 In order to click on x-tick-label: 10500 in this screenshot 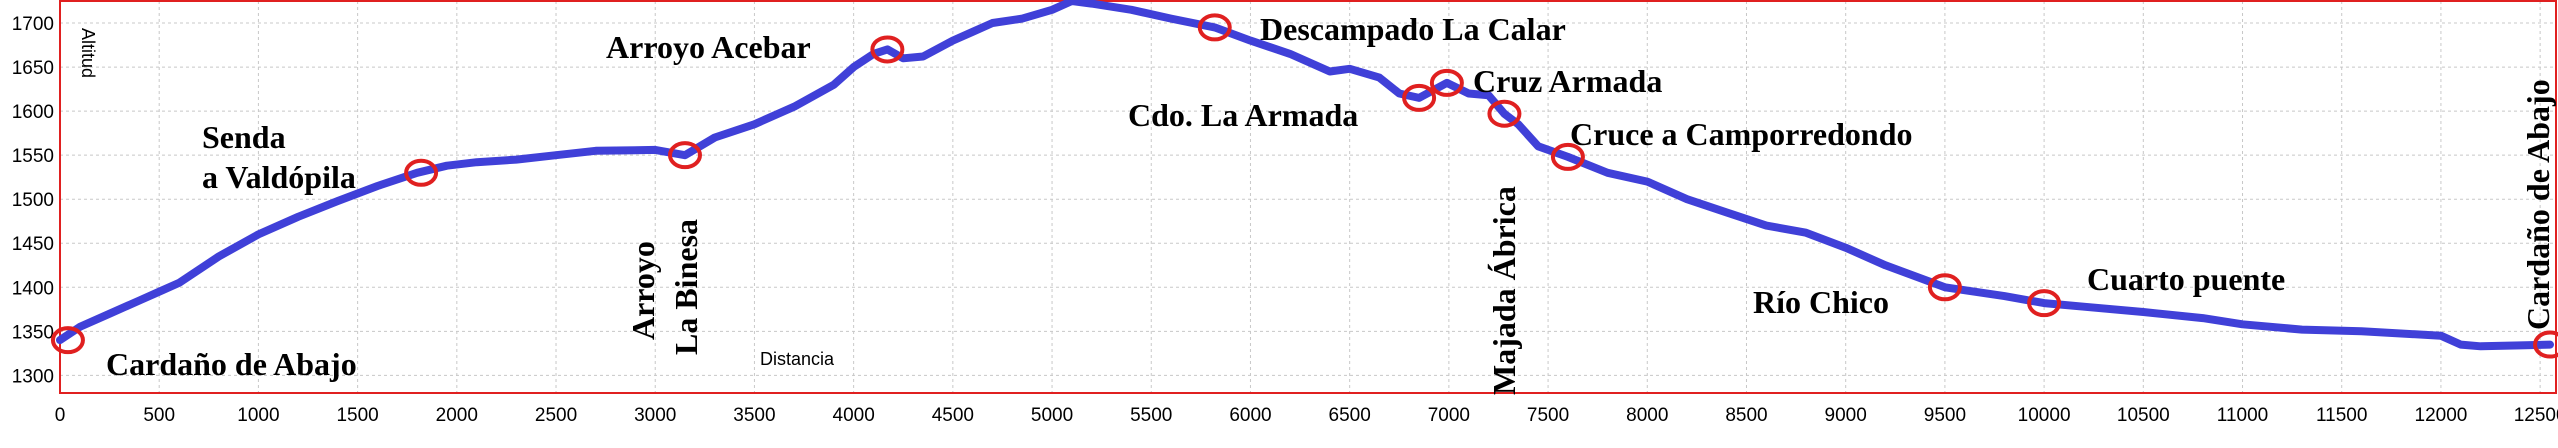, I will do `click(2143, 415)`.